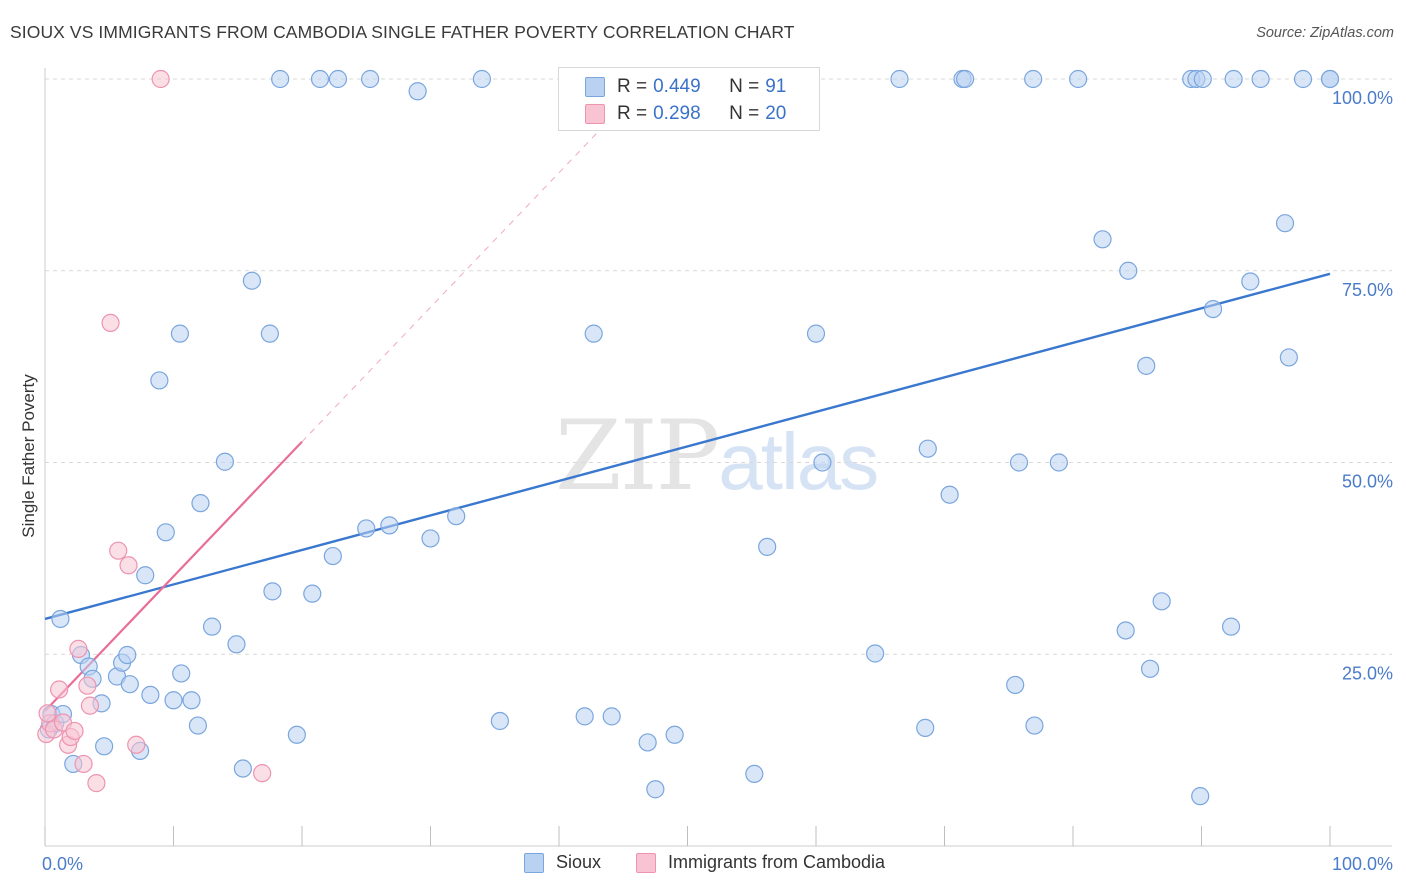 The width and height of the screenshot is (1406, 892). Describe the element at coordinates (1367, 482) in the screenshot. I see `y-tick-label: 50.0%` at that location.